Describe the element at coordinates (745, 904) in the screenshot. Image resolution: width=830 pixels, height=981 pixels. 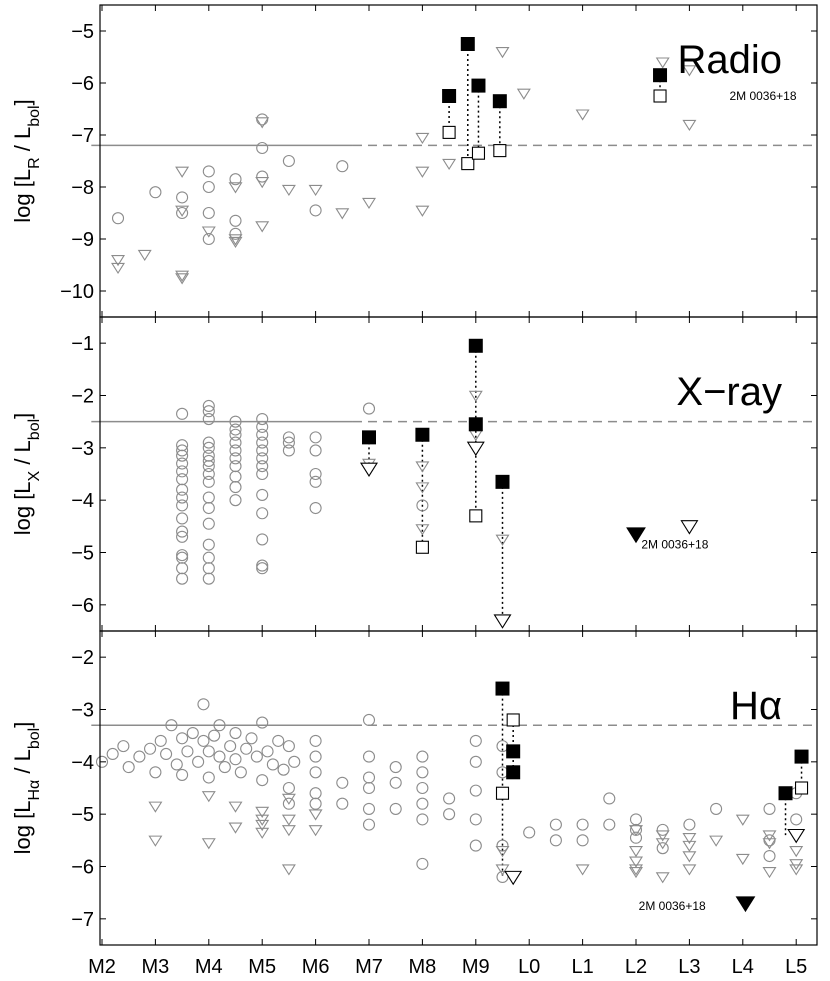
I see `upper-limit-triangle-filled` at that location.